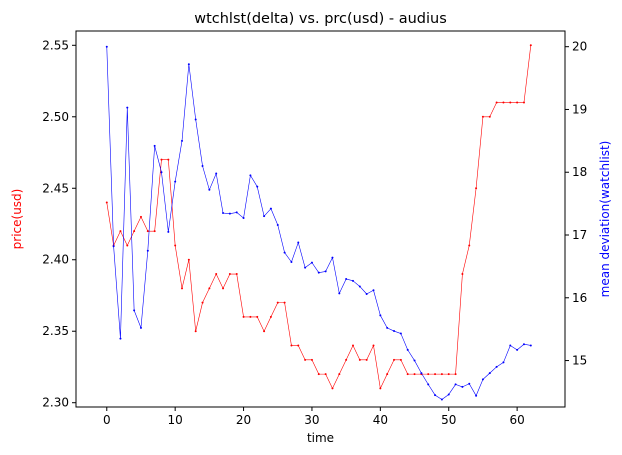  What do you see at coordinates (243, 420) in the screenshot?
I see `x-tick-label: 20` at bounding box center [243, 420].